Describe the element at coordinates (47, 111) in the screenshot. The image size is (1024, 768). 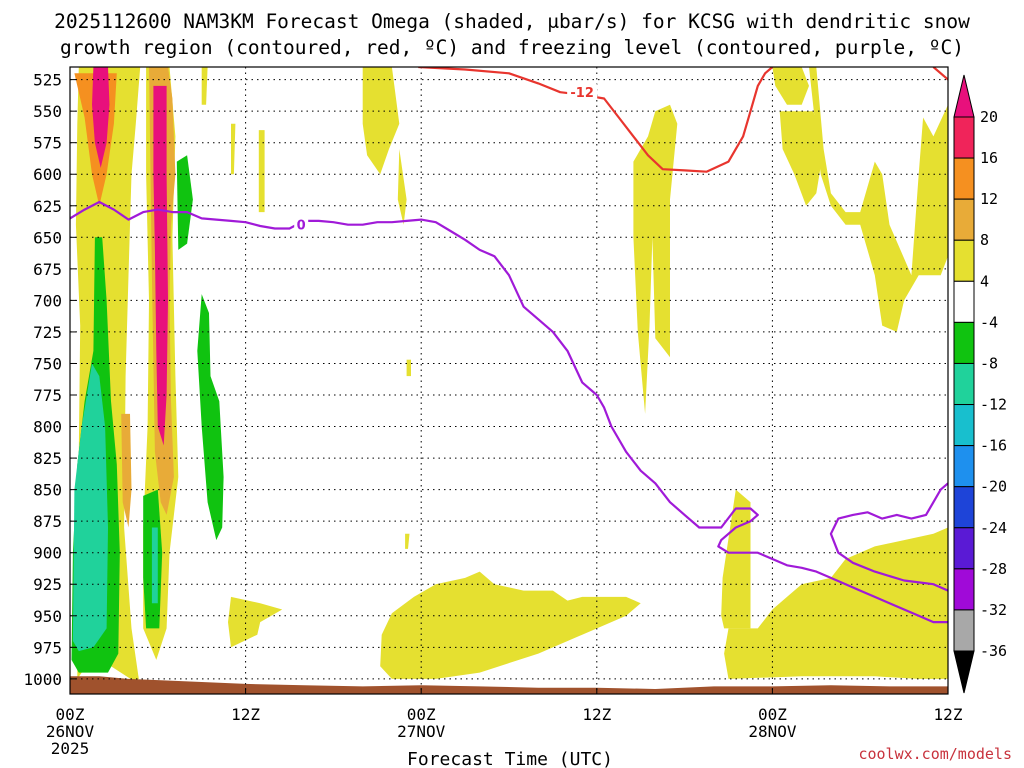
I see `y-tick-label-550: 550` at that location.